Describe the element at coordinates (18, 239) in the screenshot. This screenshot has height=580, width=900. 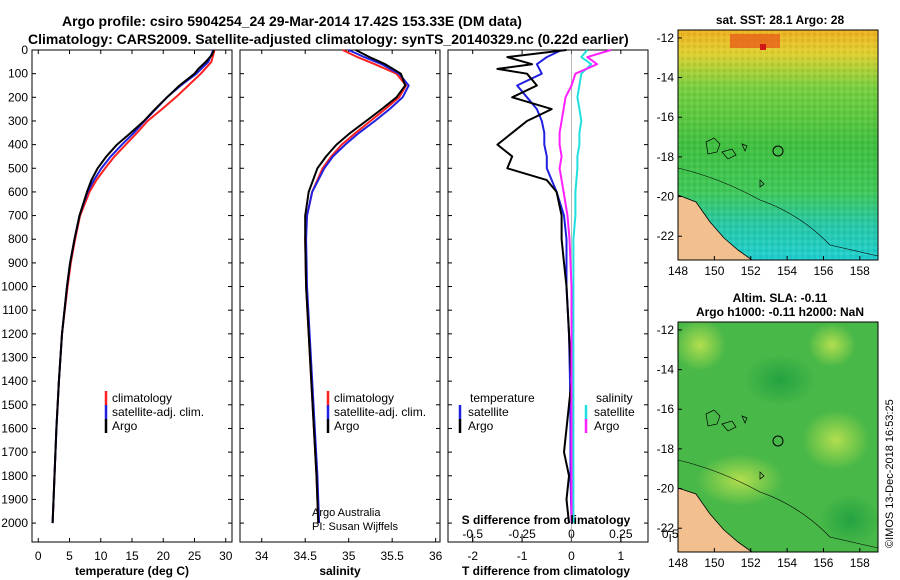
I see `y-tick-label: 800` at that location.